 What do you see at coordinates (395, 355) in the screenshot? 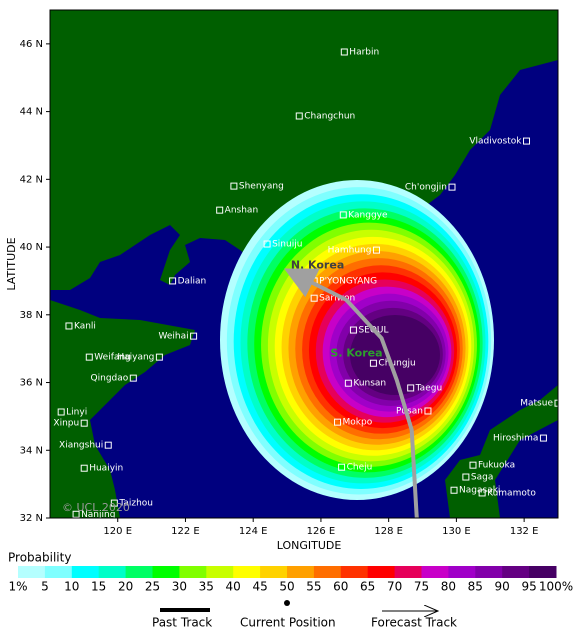
I see `probability-band` at bounding box center [395, 355].